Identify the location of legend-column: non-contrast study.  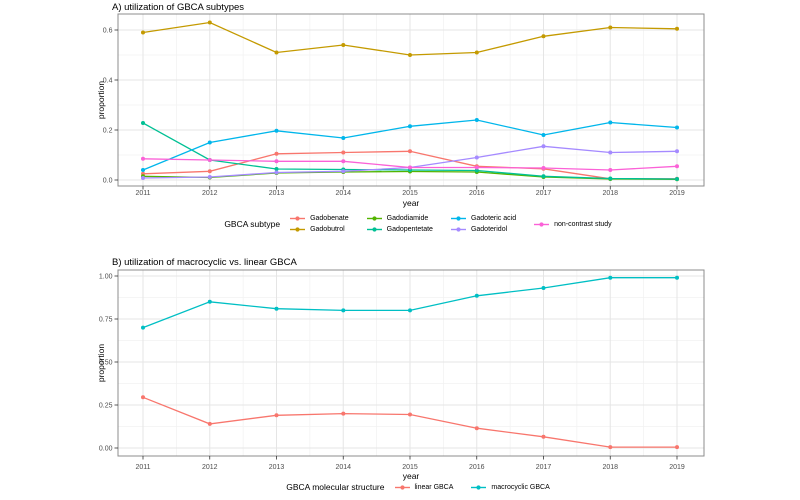
(572, 224).